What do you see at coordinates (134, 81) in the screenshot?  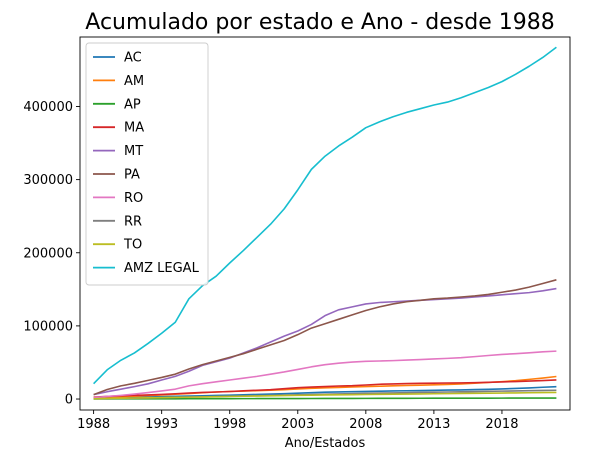 I see `legend-label-am: AM` at bounding box center [134, 81].